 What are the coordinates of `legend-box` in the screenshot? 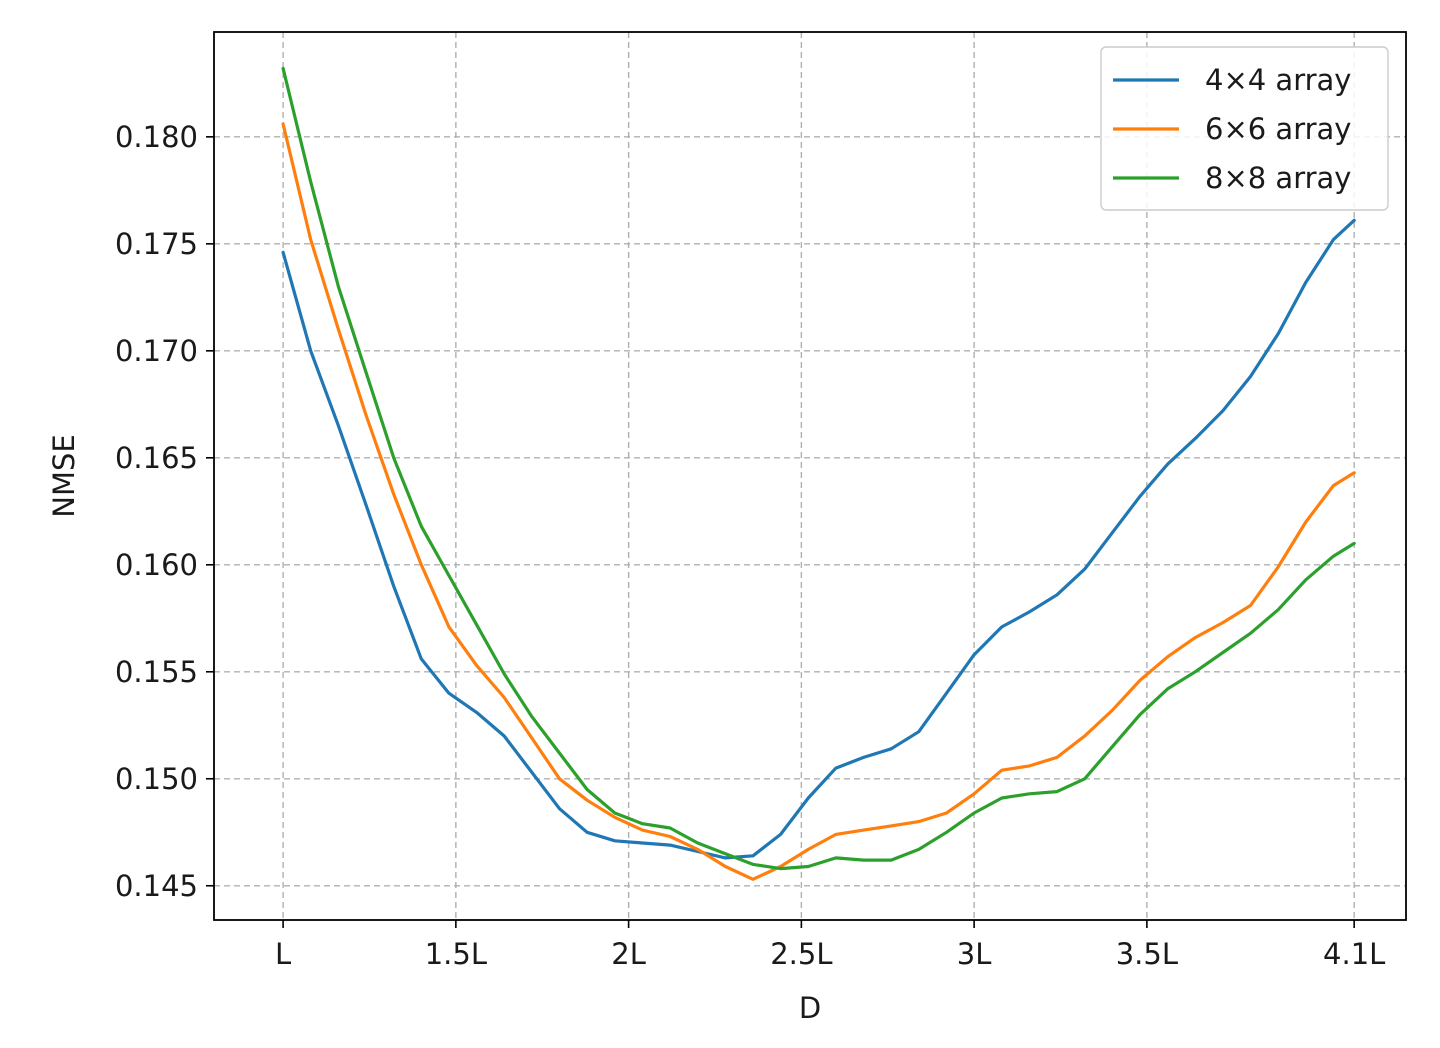 It's located at (1244, 128).